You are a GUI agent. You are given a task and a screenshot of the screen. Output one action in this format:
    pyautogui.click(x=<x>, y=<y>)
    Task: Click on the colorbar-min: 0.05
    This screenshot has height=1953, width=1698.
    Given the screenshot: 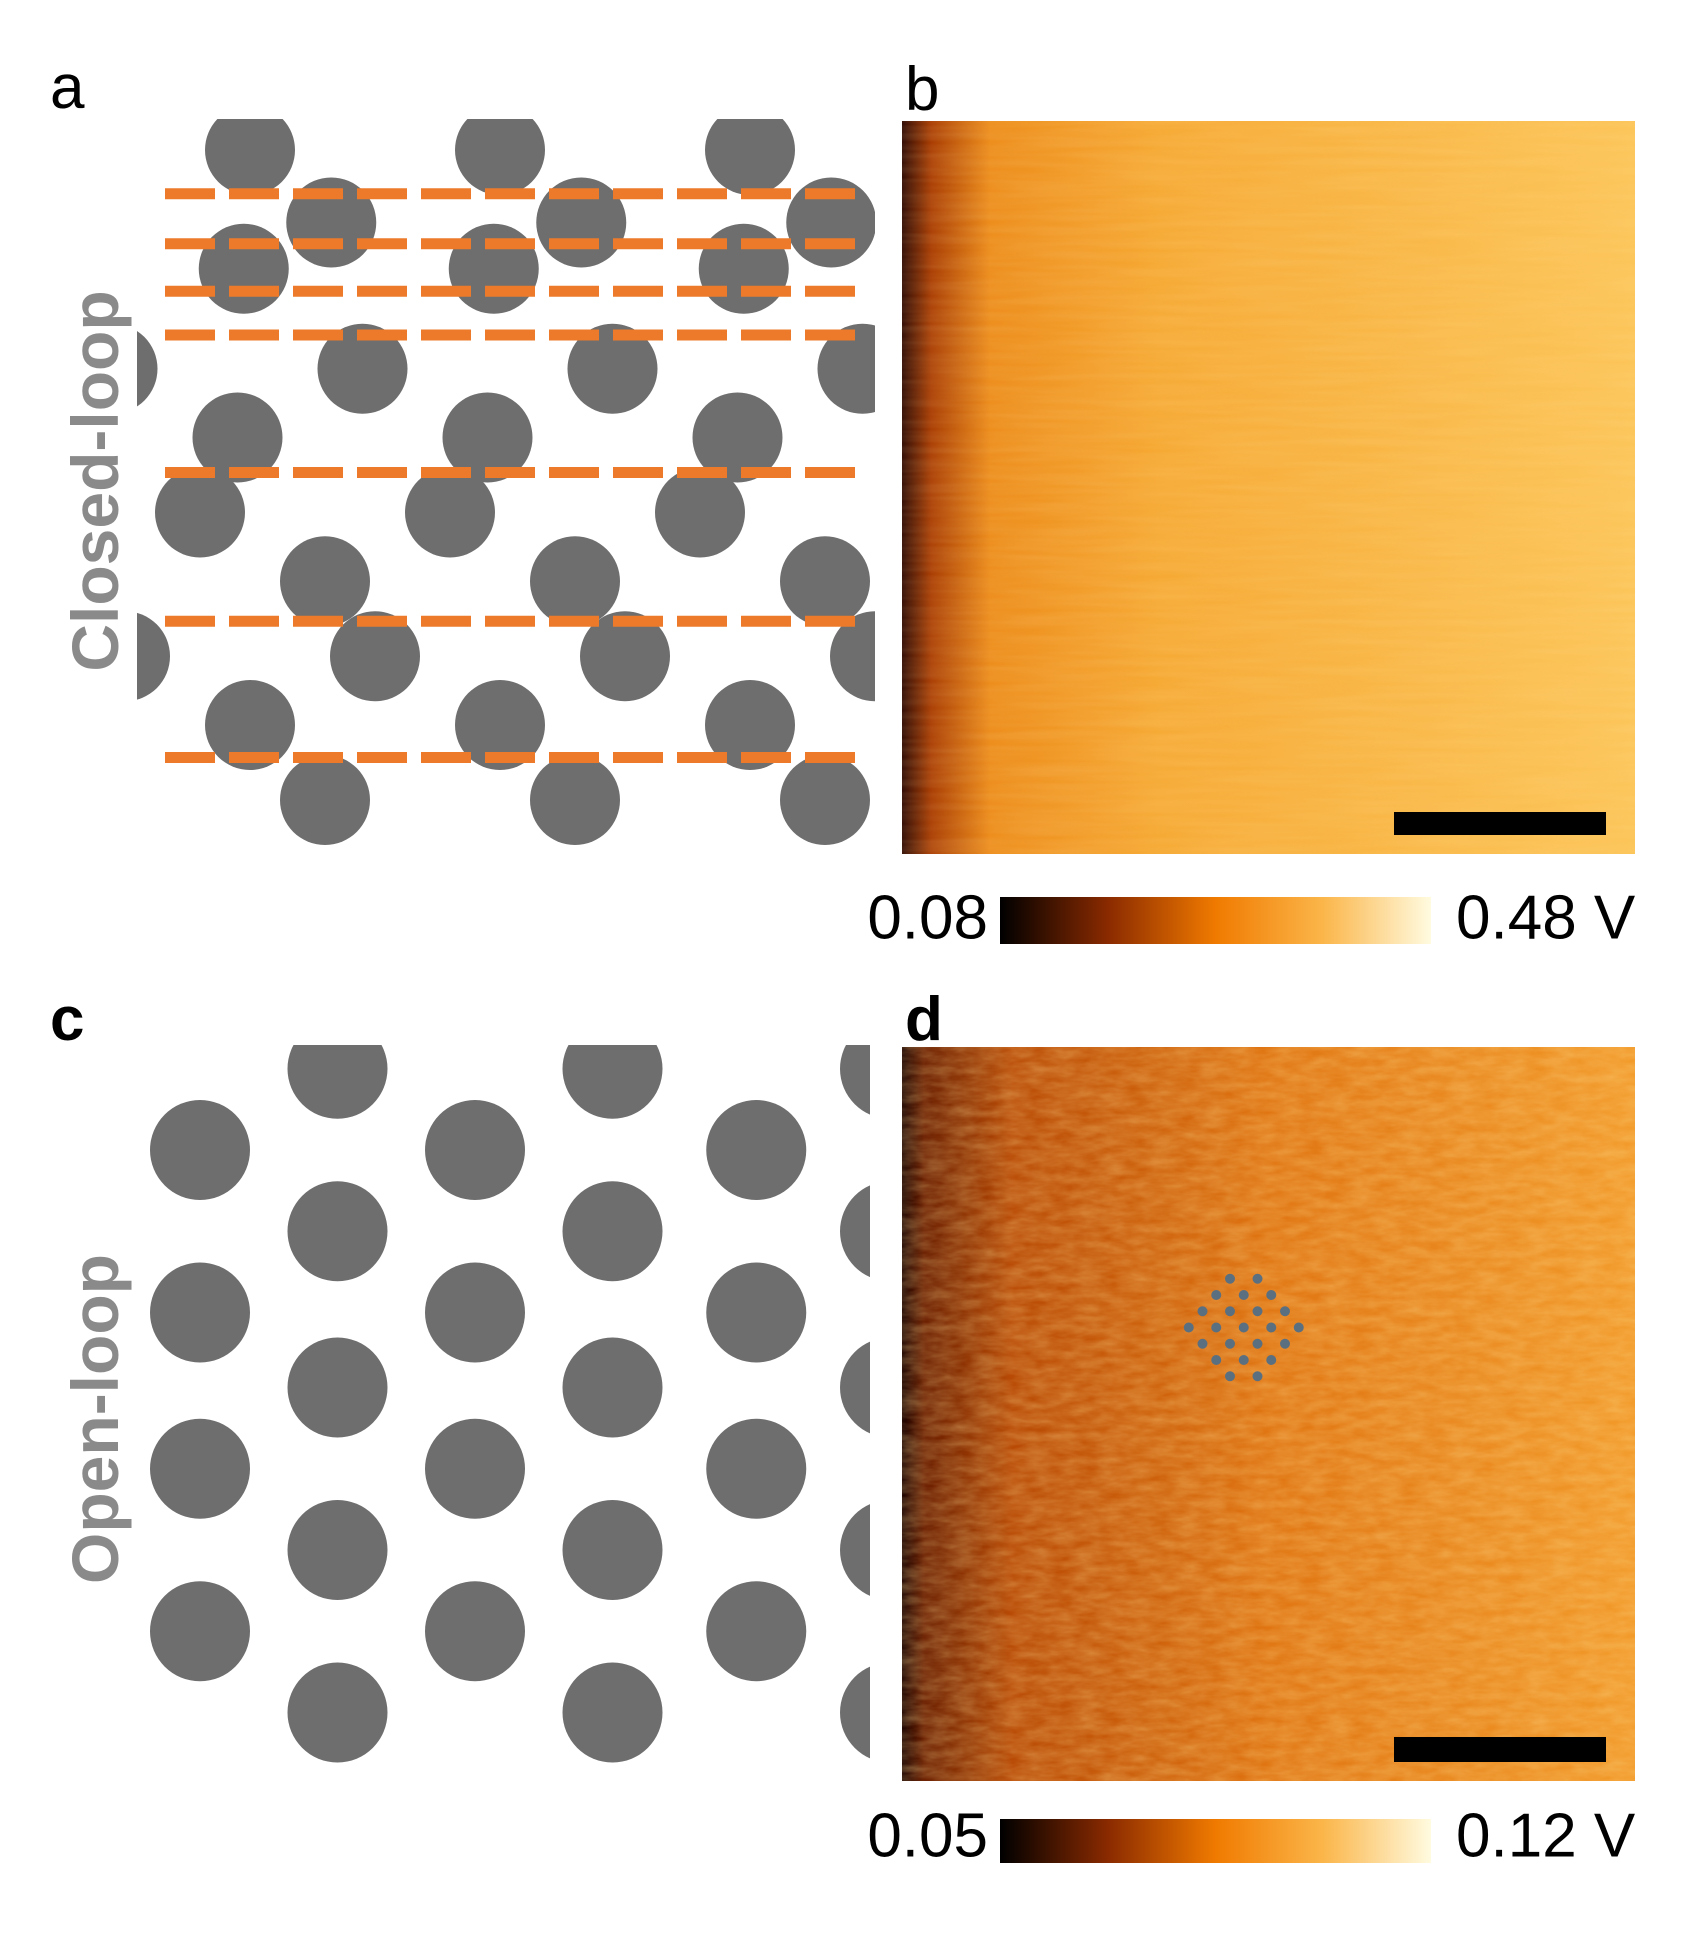 What is the action you would take?
    pyautogui.click(x=927, y=1835)
    